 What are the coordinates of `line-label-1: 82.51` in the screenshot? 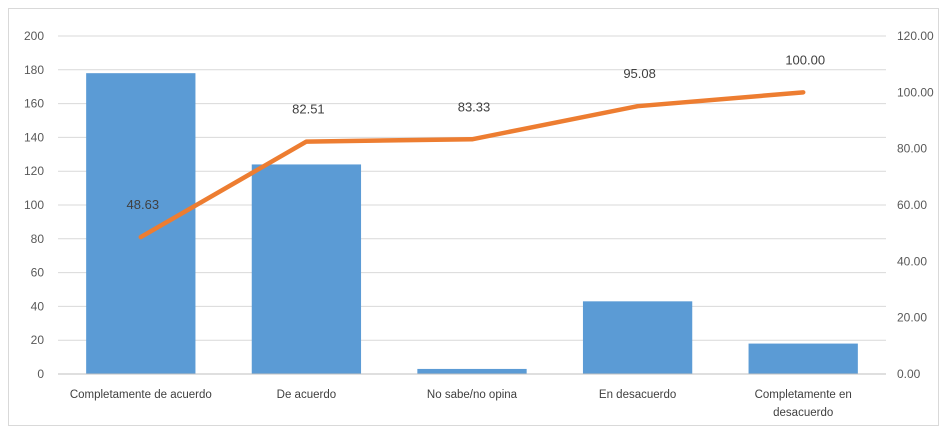 It's located at (308, 109).